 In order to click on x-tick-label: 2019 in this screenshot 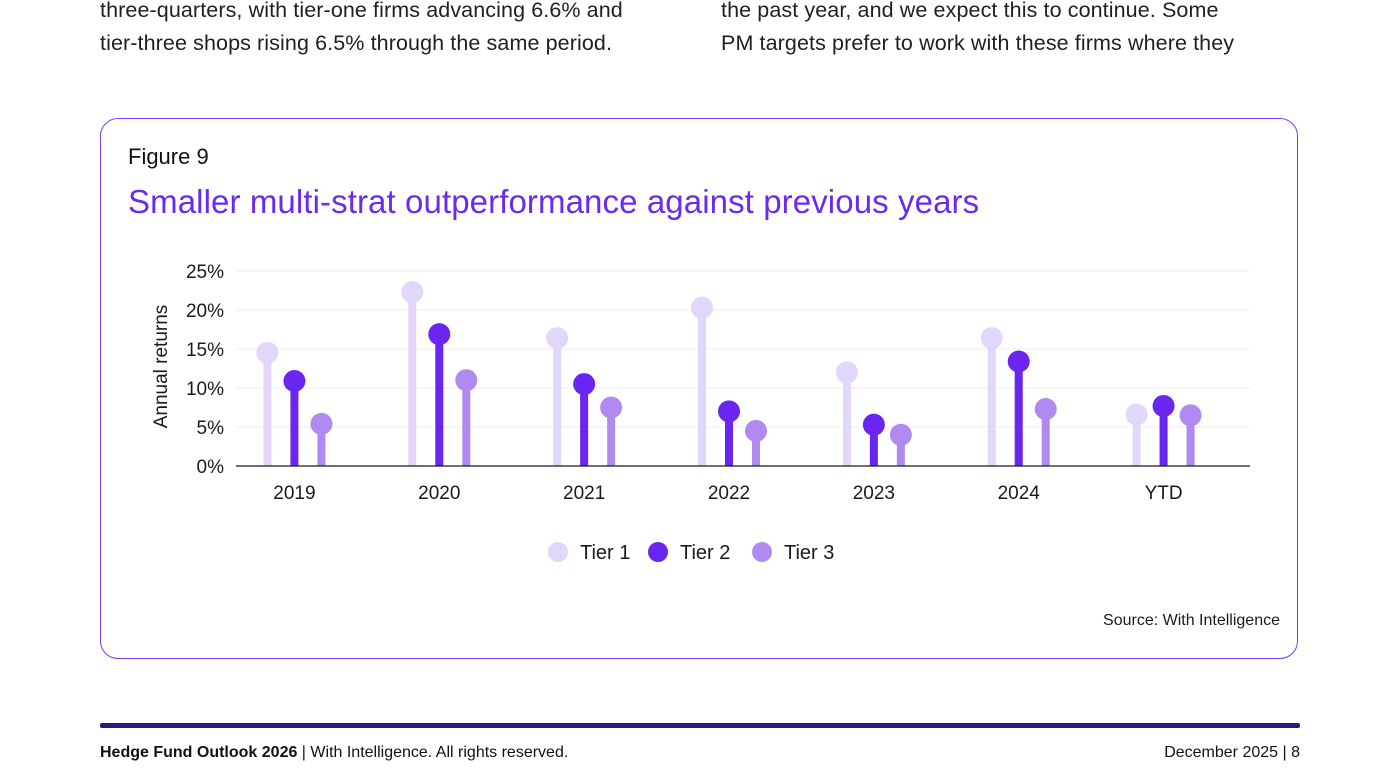, I will do `click(294, 493)`.